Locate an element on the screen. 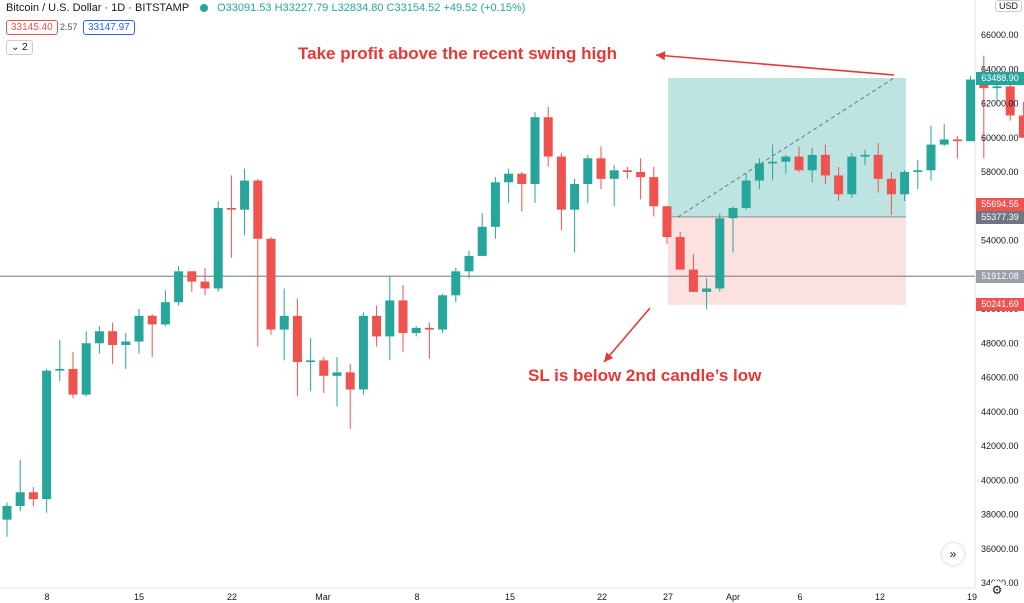 This screenshot has height=603, width=1024. y-tick-label: 60000.00 is located at coordinates (1000, 138).